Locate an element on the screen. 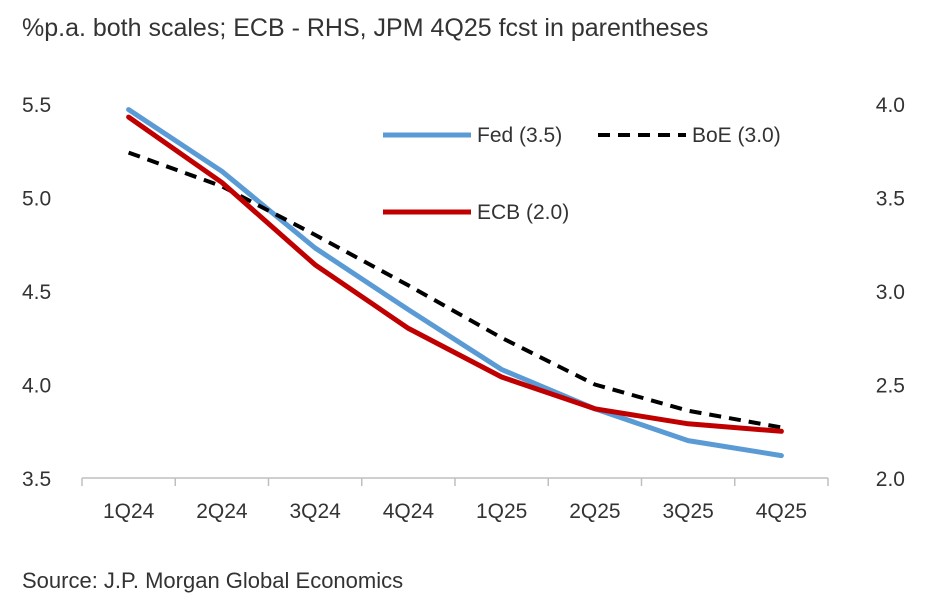  right-tick-label: 2.0 is located at coordinates (890, 479).